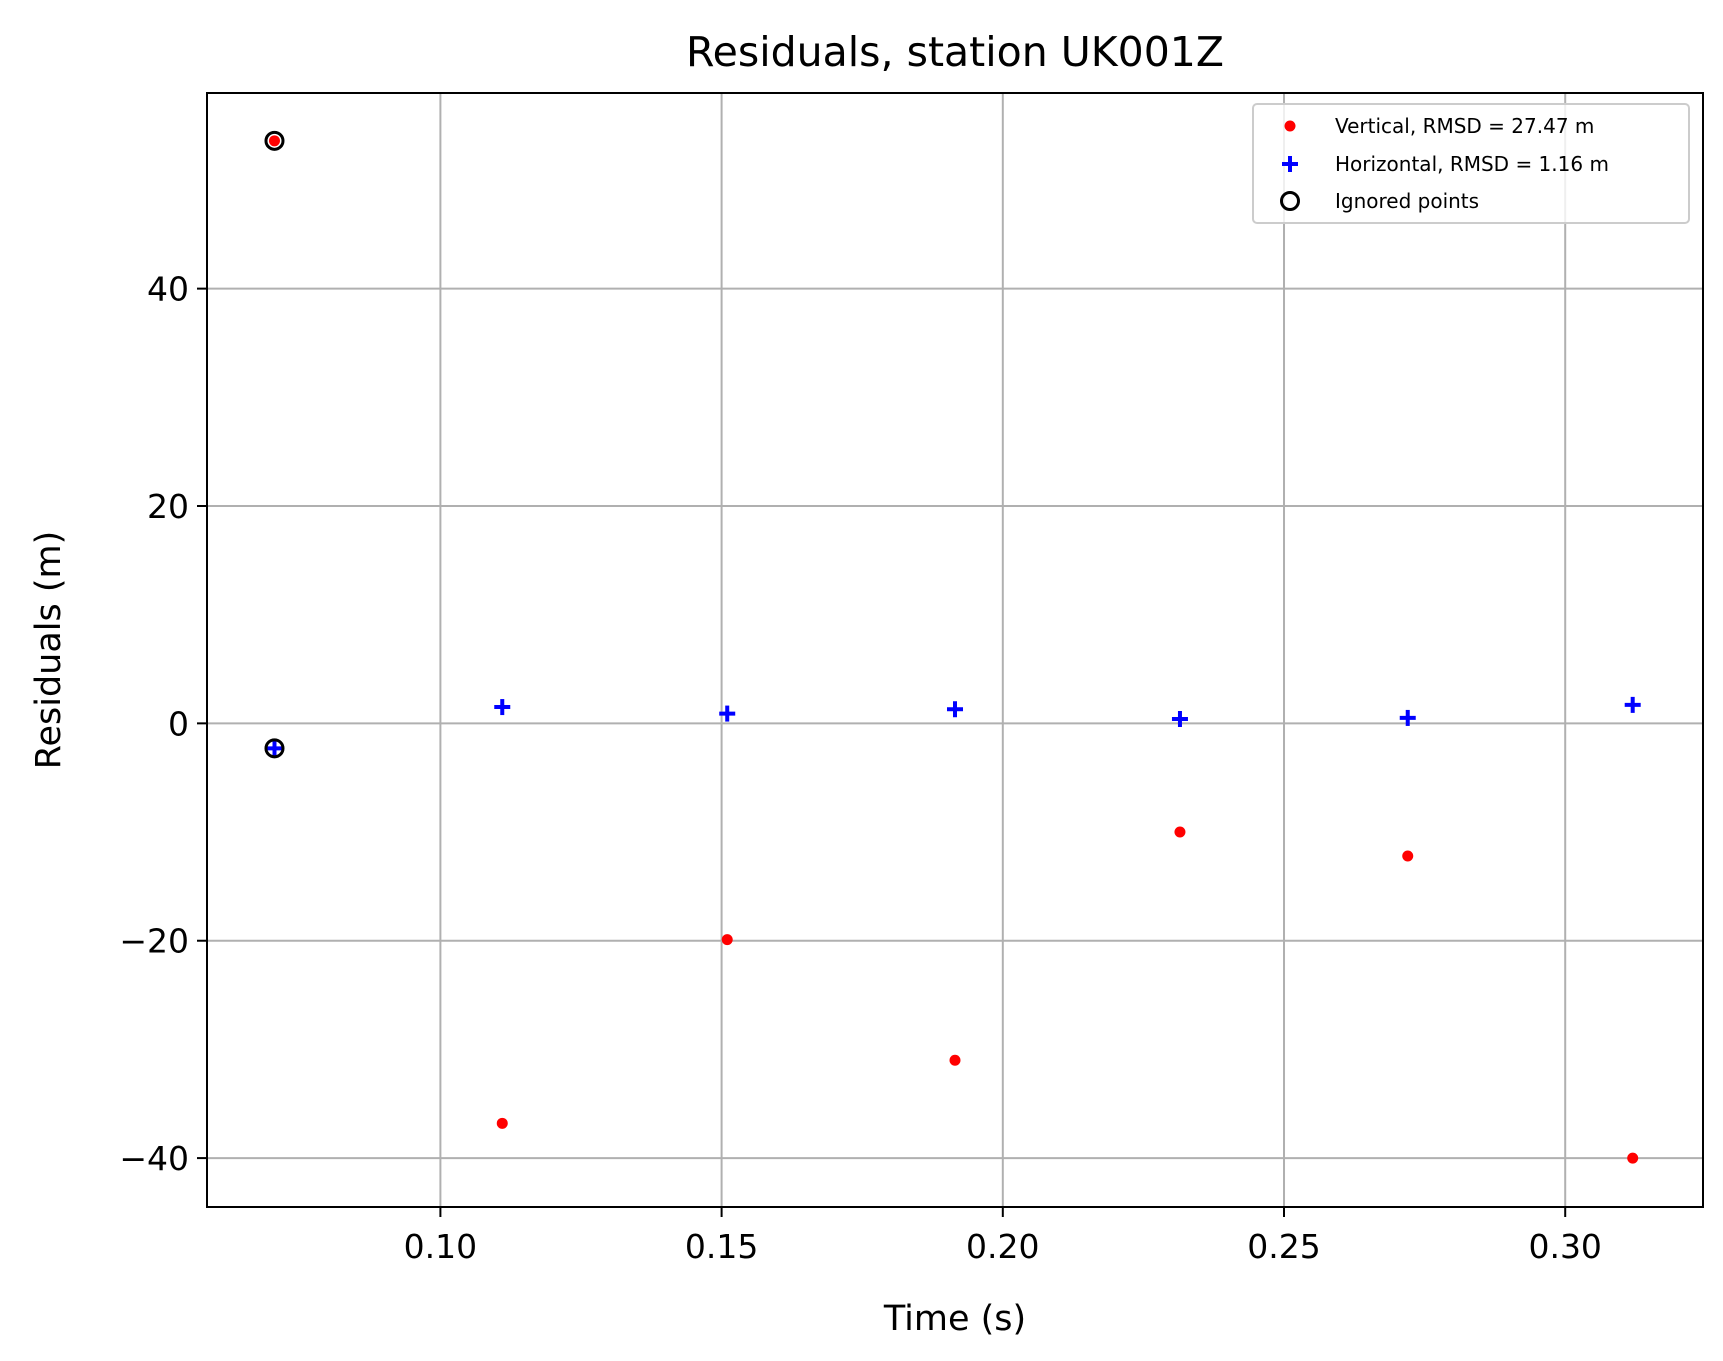  Describe the element at coordinates (955, 52) in the screenshot. I see `chart-title: Residuals, station UK001Z` at that location.